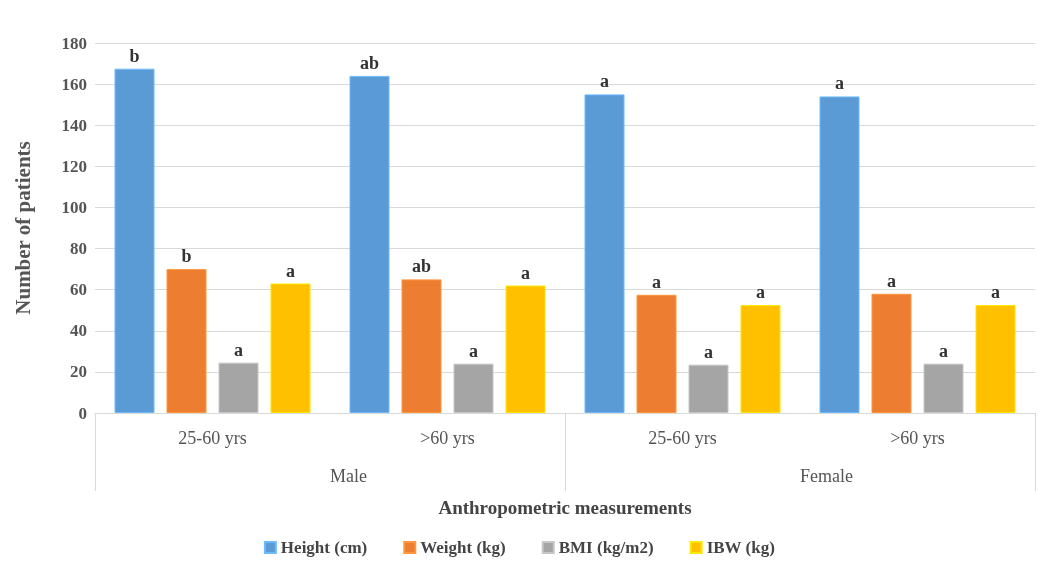  Describe the element at coordinates (606, 547) in the screenshot. I see `legend-label: BMI (kg/m2)` at that location.